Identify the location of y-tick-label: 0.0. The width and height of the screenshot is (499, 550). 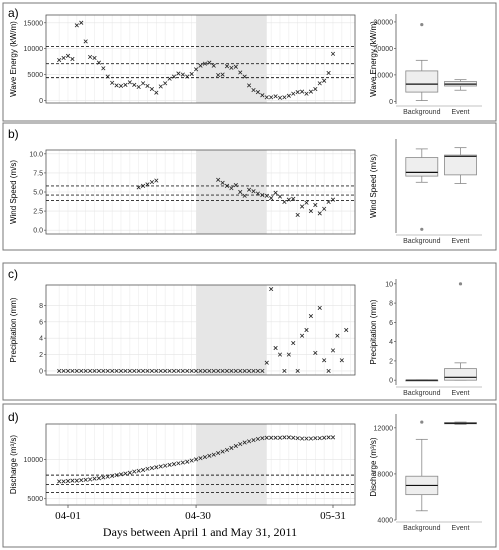
(38, 231).